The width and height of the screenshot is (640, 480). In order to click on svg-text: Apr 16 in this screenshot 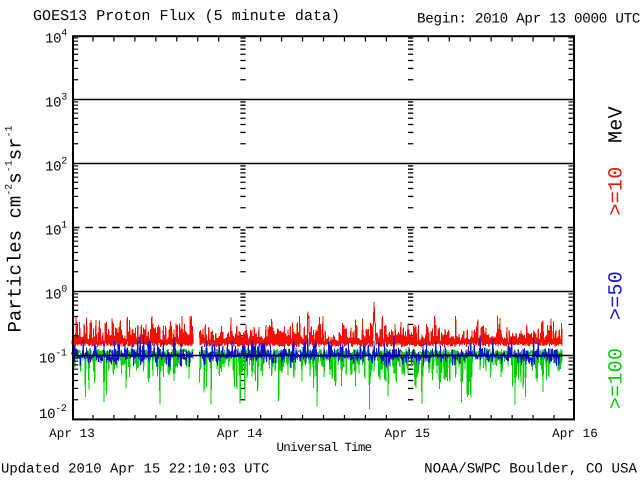, I will do `click(575, 434)`.